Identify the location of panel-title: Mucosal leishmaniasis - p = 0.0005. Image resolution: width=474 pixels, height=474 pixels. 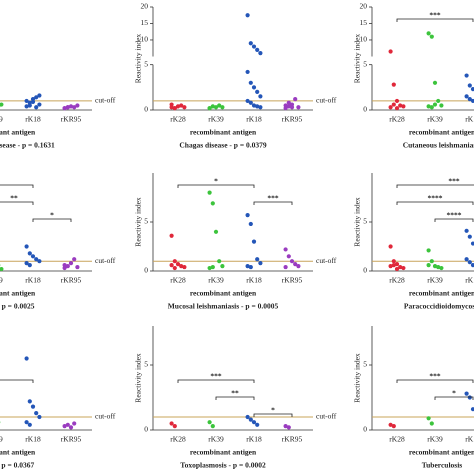
(223, 306).